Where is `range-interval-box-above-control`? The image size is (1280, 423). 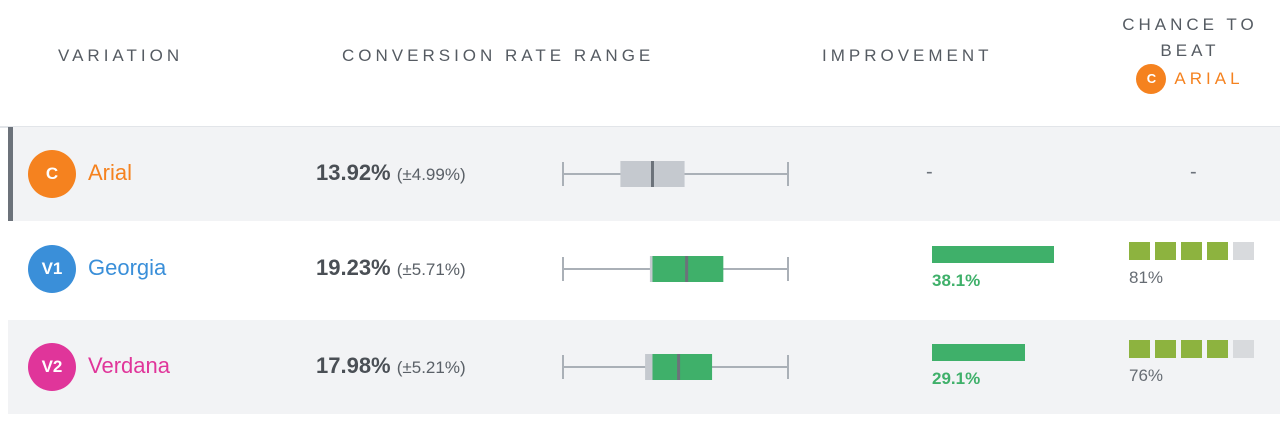 range-interval-box-above-control is located at coordinates (682, 367).